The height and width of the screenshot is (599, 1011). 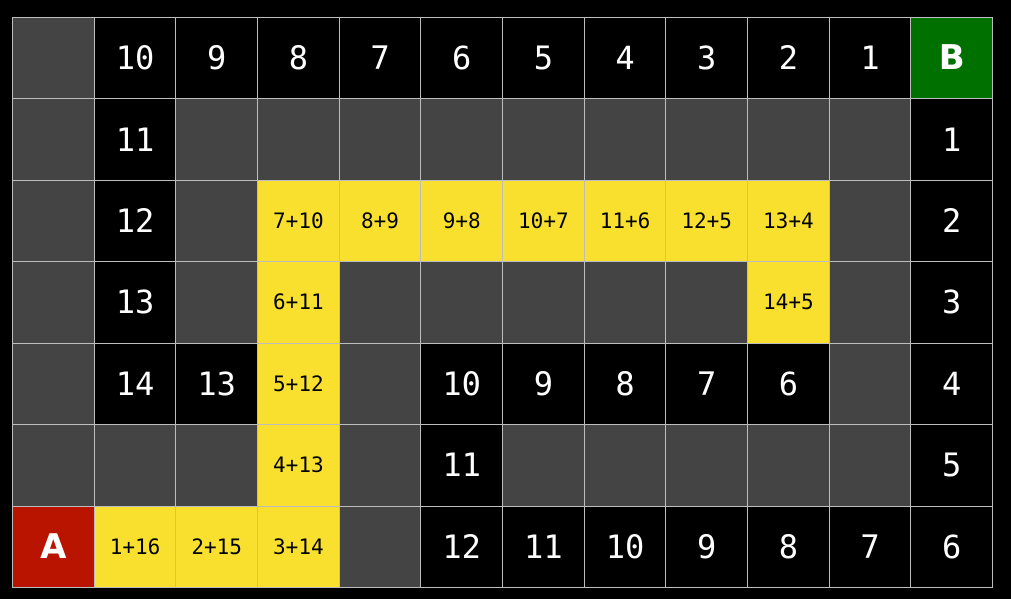 What do you see at coordinates (625, 221) in the screenshot?
I see `path-cell: 11+6` at bounding box center [625, 221].